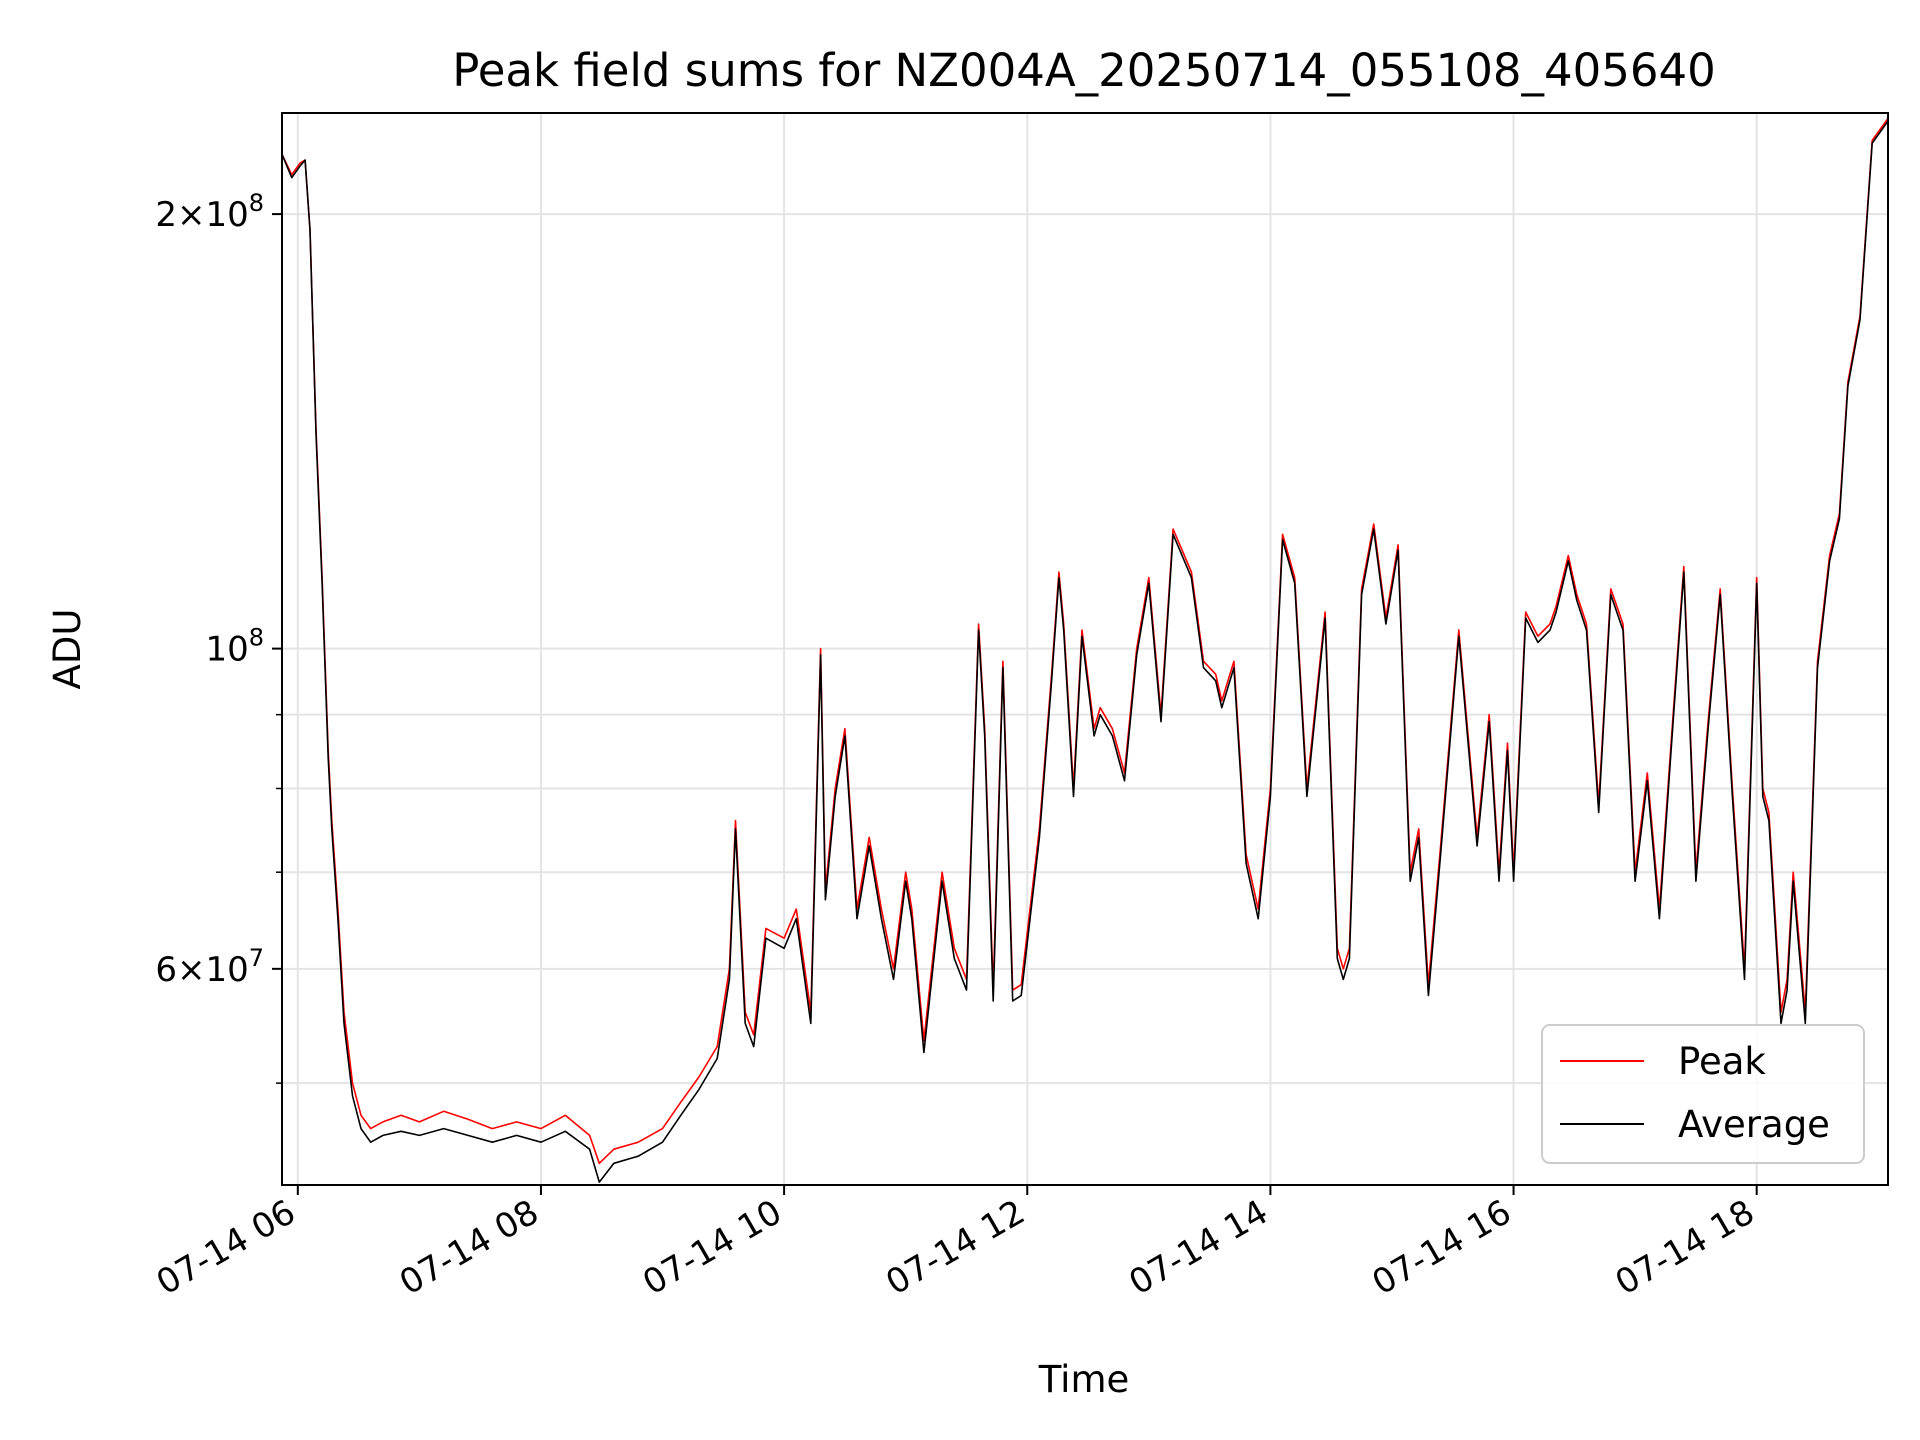 Image resolution: width=1920 pixels, height=1440 pixels. I want to click on x-tick-label: 07-14 14, so click(1199, 1247).